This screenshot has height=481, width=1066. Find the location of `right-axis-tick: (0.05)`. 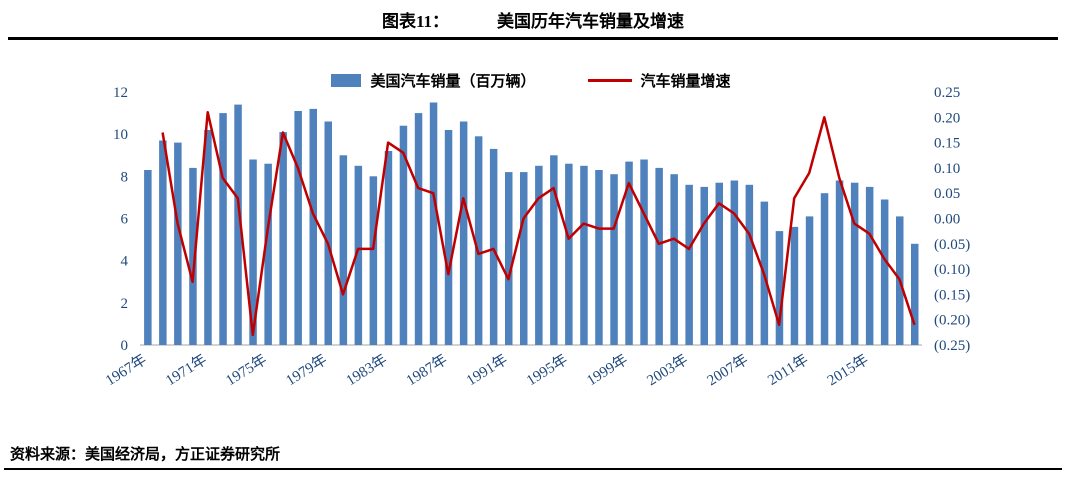

right-axis-tick: (0.05) is located at coordinates (952, 245).